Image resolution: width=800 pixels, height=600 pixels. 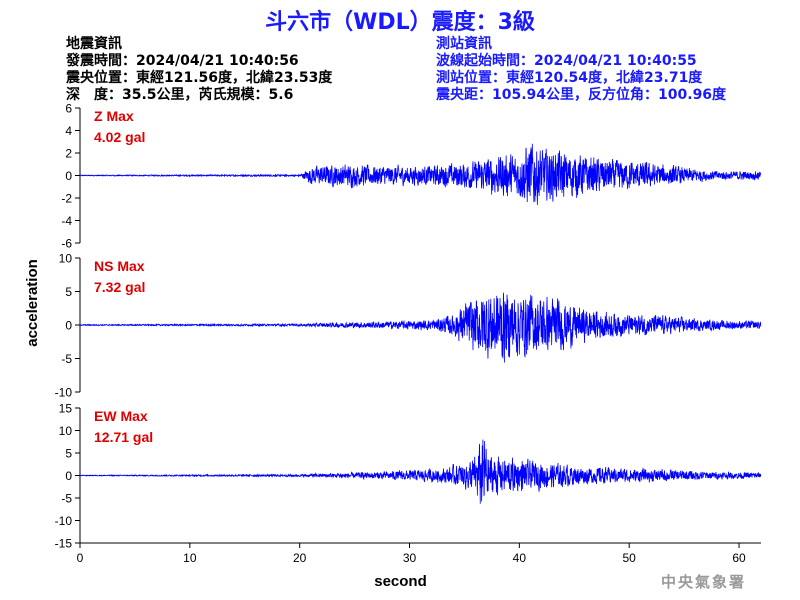 What do you see at coordinates (400, 22) in the screenshot?
I see `chart-title: 斗六市（WDL）震度：3級` at bounding box center [400, 22].